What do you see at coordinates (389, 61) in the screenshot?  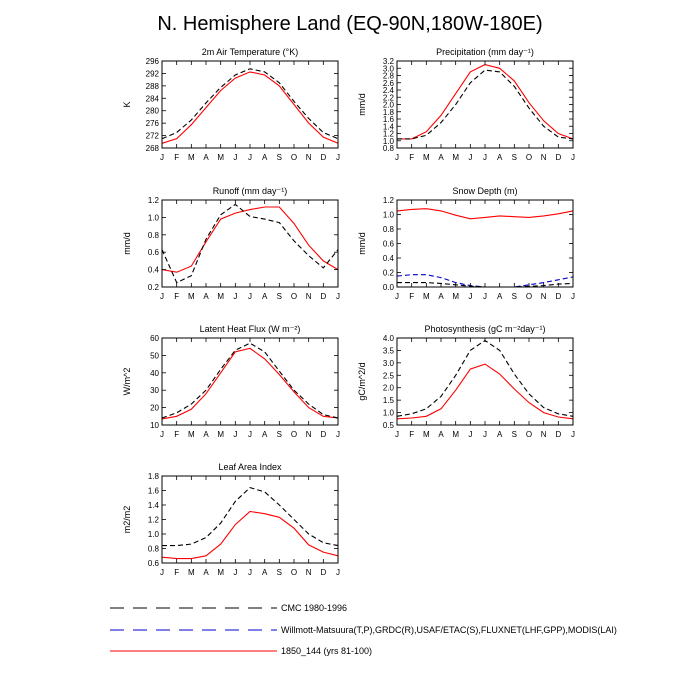 I see `y-tick-label: 3.2` at bounding box center [389, 61].